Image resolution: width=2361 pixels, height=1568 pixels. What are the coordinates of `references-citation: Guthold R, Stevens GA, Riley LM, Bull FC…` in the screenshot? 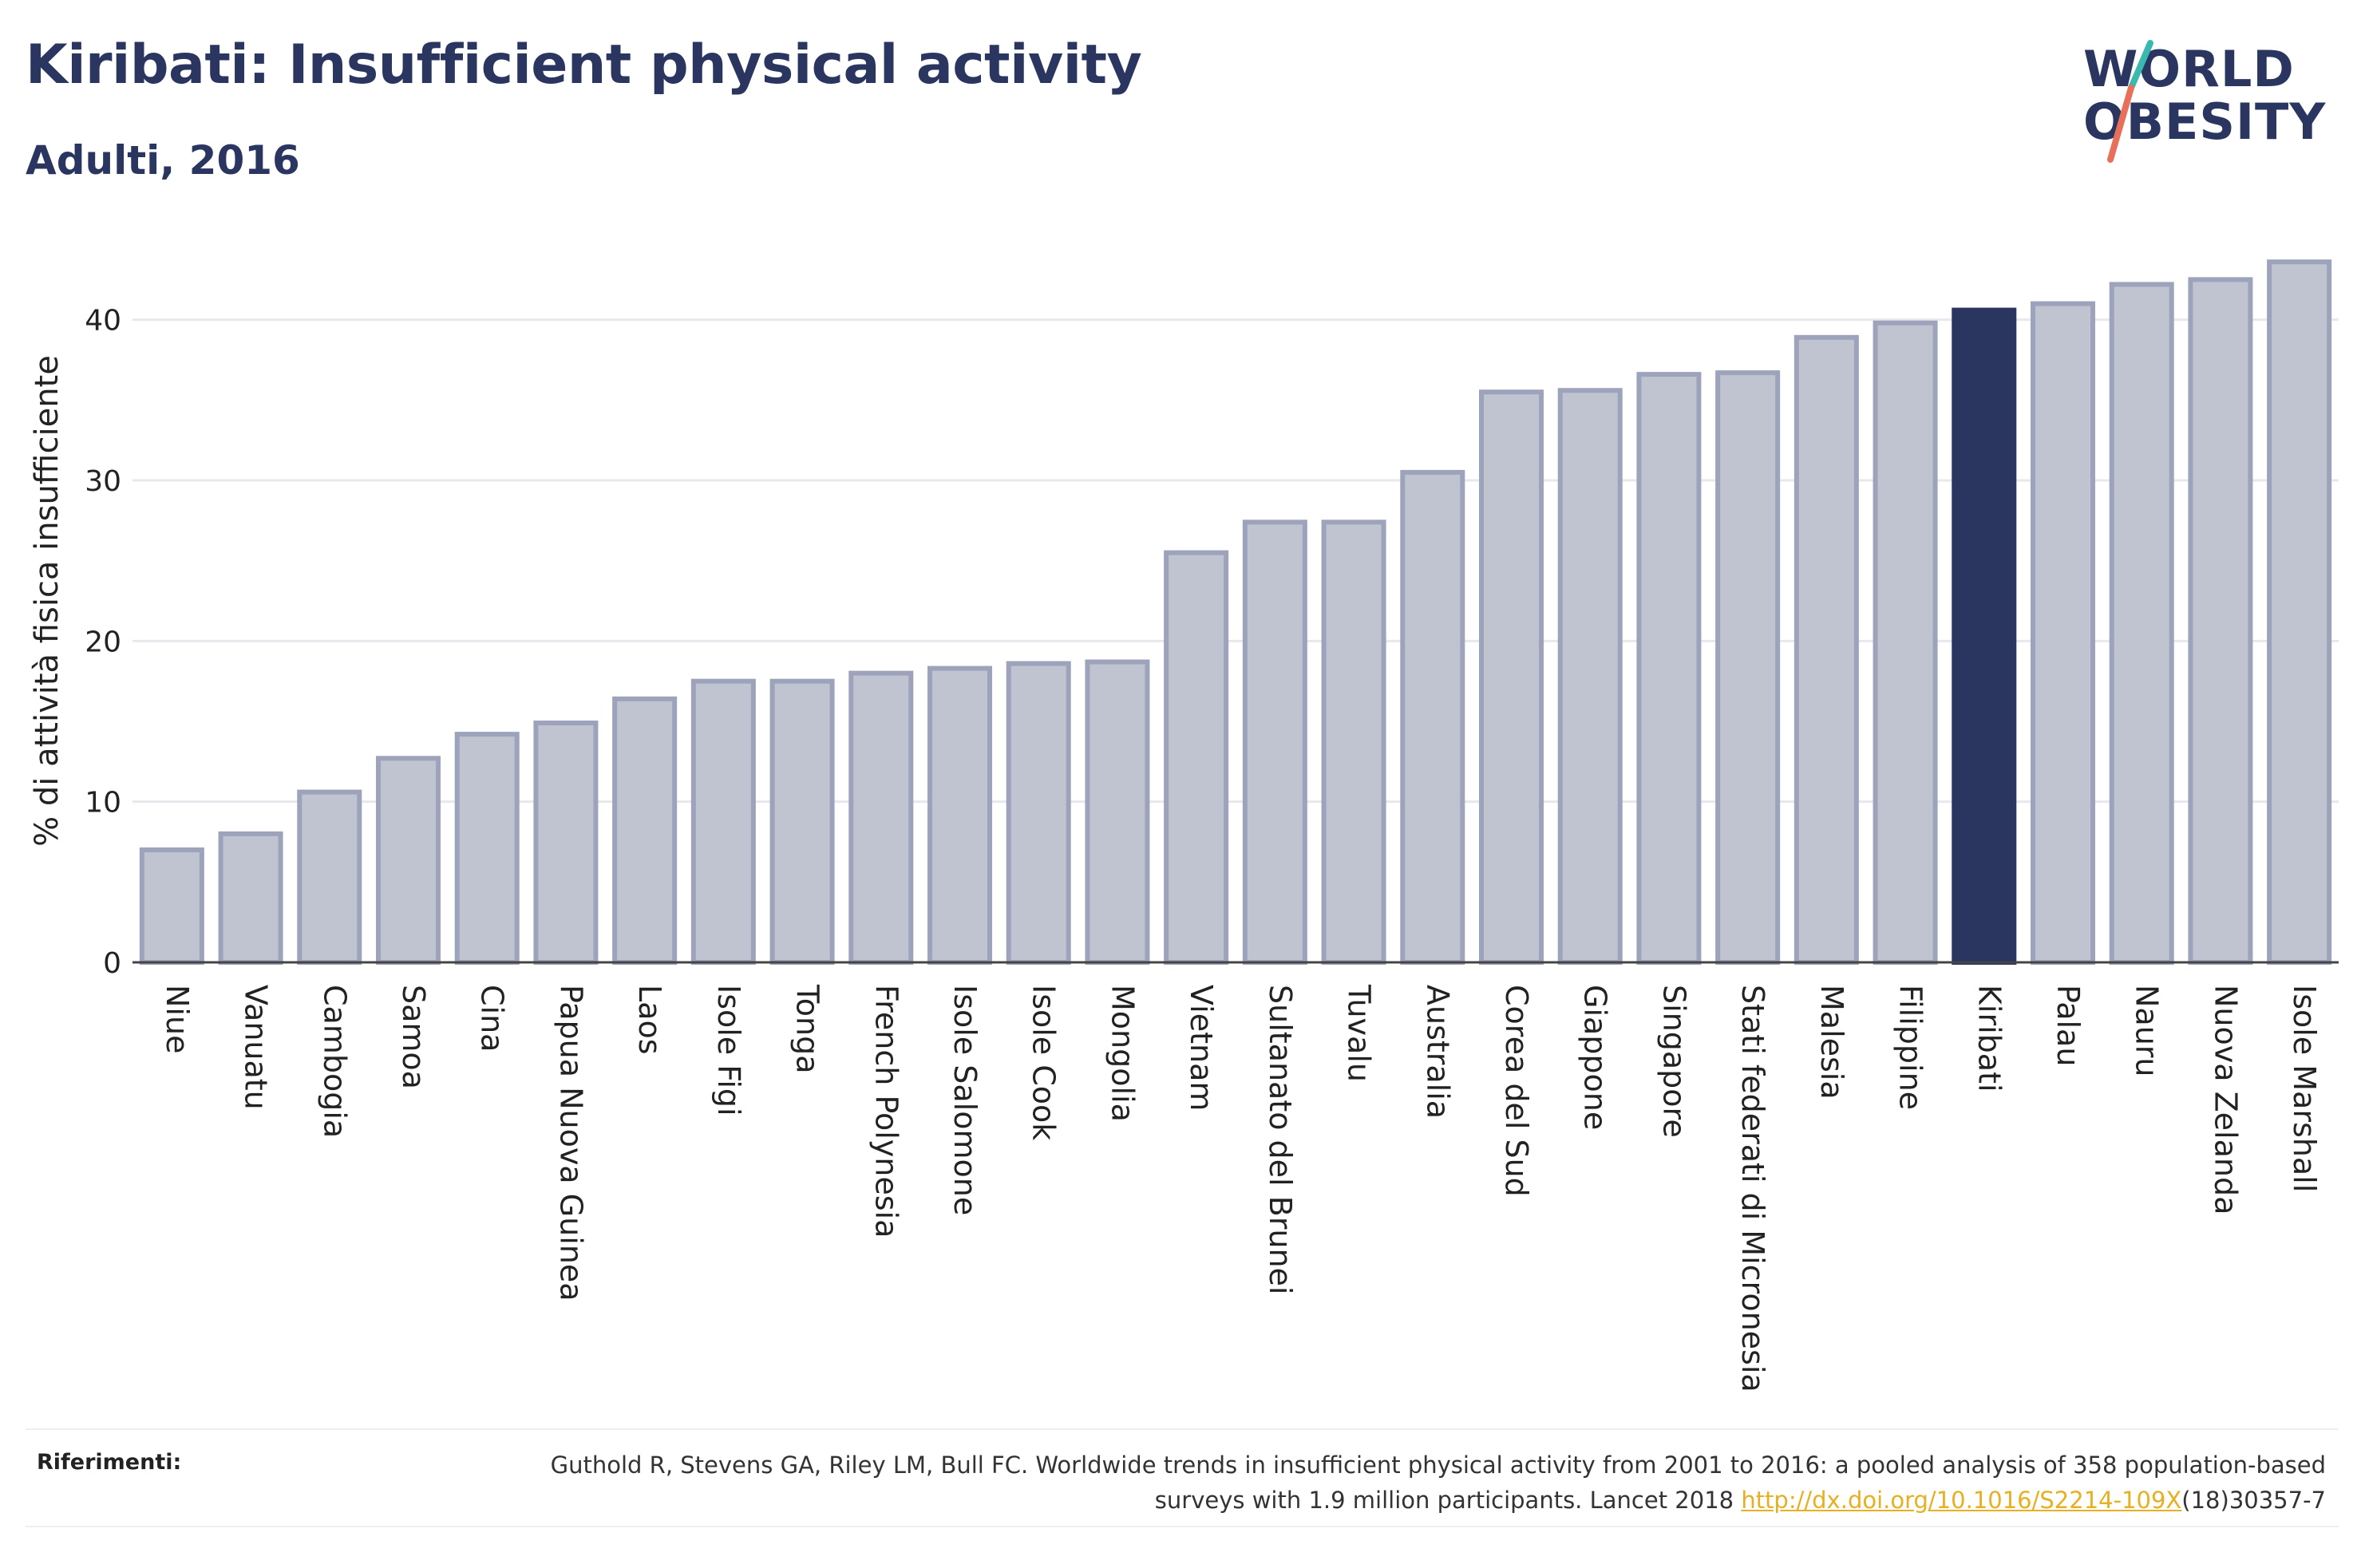 It's located at (1408, 1483).